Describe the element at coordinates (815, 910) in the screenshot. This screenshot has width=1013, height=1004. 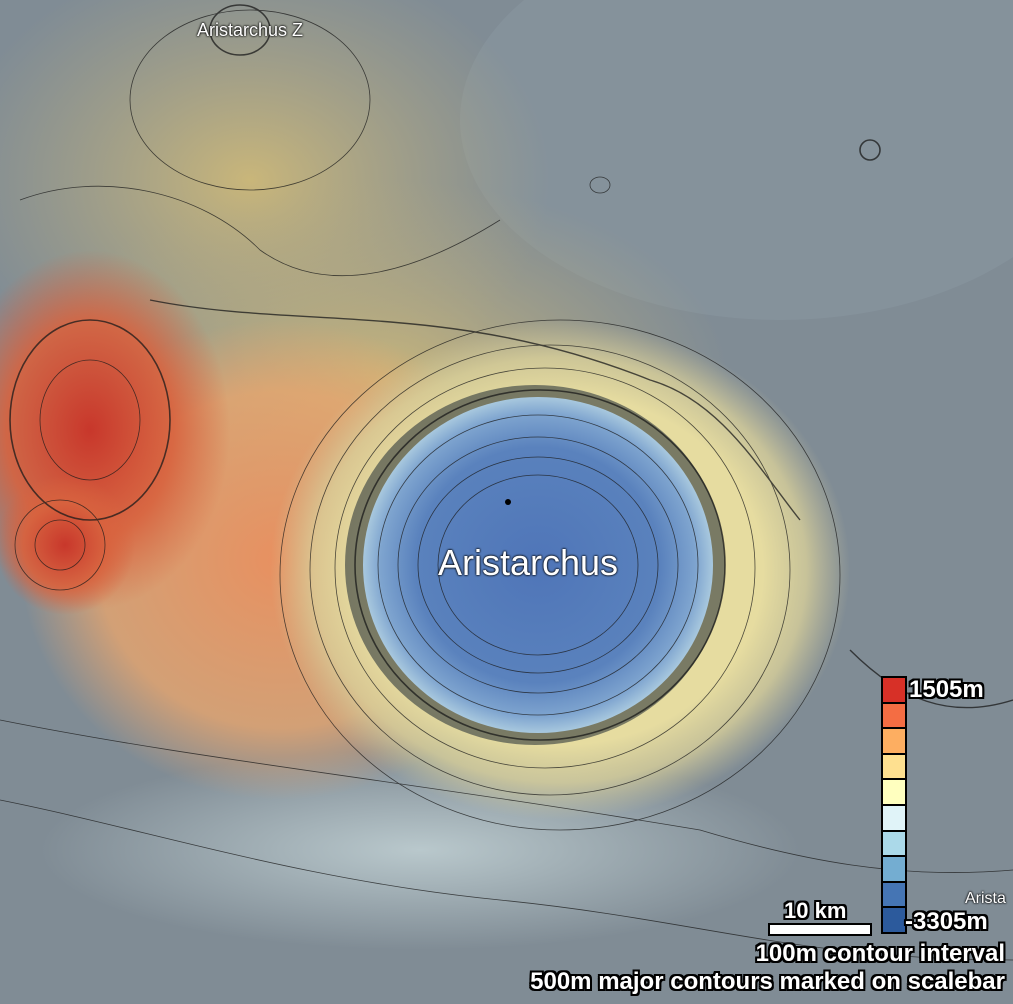
I see `scalebar-label: 10 km` at that location.